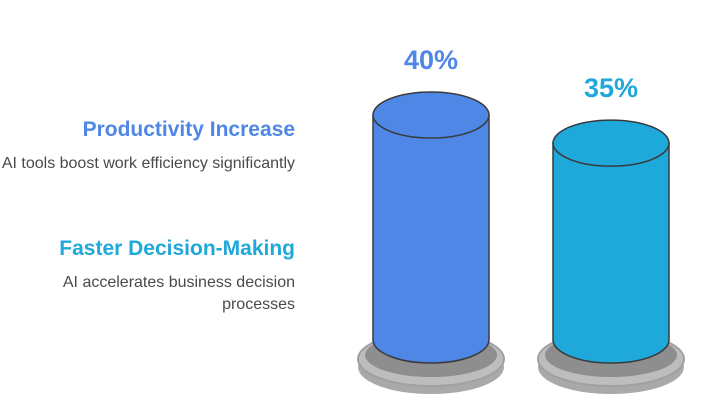  Describe the element at coordinates (431, 60) in the screenshot. I see `bar-0-value-label: 40%` at that location.